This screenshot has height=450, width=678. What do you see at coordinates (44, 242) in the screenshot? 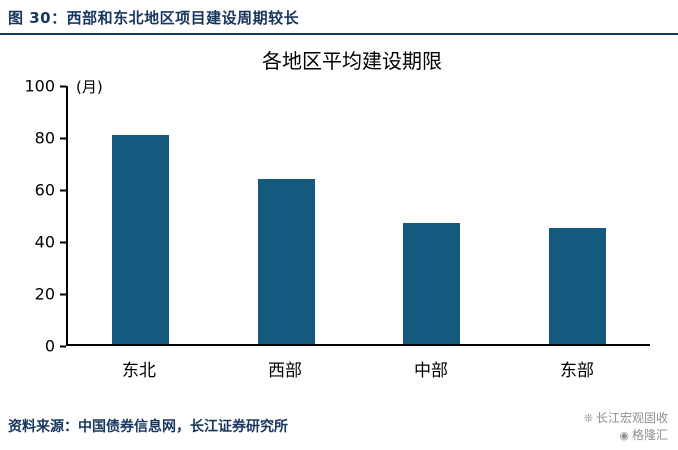
I see `y-tick-label: 40` at bounding box center [44, 242].